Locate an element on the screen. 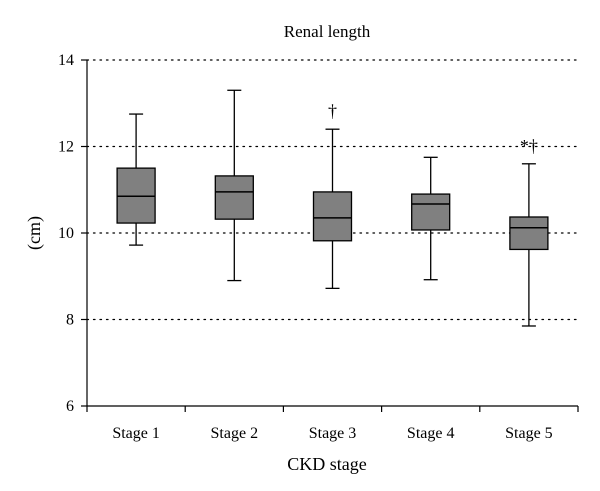  y-tick-label: 6 is located at coordinates (70, 406).